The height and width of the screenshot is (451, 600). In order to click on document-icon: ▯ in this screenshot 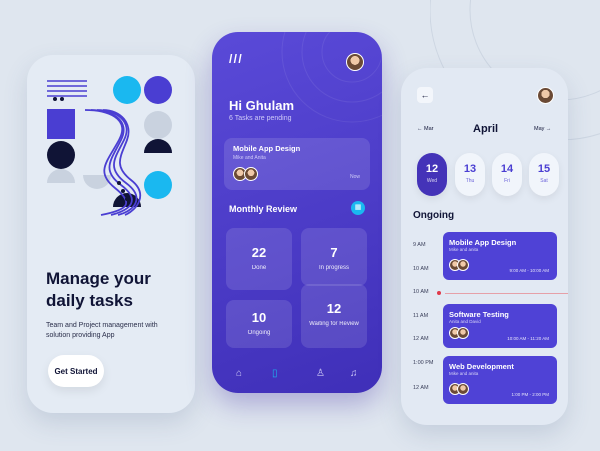, I will do `click(275, 373)`.